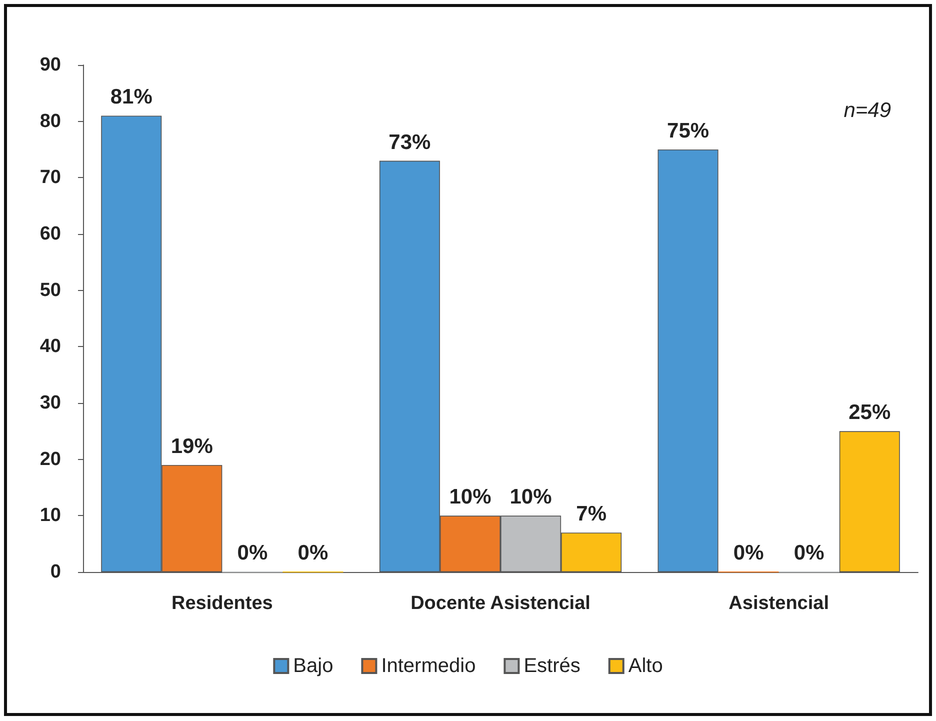  I want to click on y-tick-label: 0, so click(55, 572).